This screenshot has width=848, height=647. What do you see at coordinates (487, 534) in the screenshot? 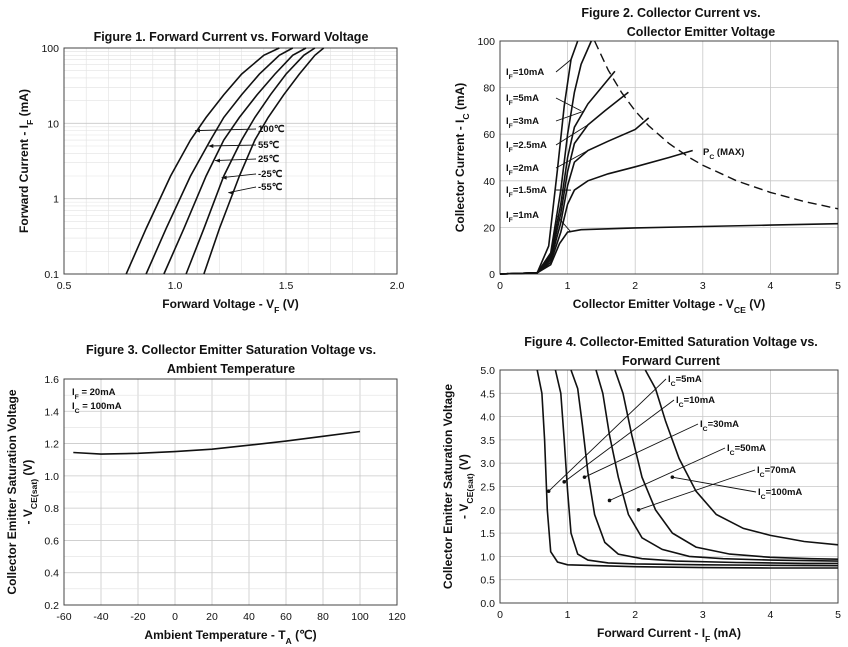
I see `y-tick-label: 1.5` at bounding box center [487, 534].